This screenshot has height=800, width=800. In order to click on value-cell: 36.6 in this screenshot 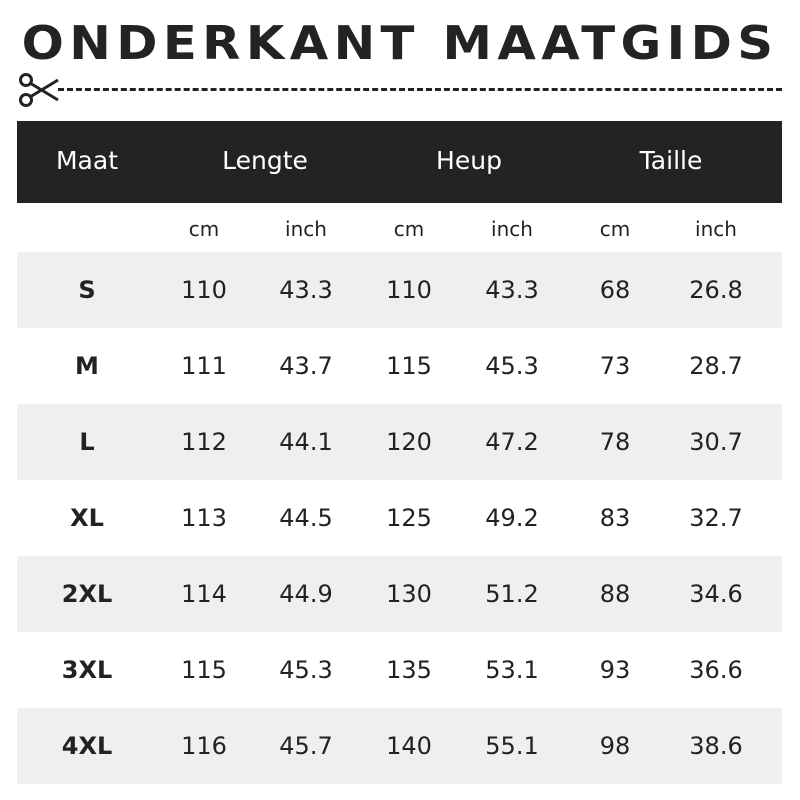, I will do `click(716, 670)`.